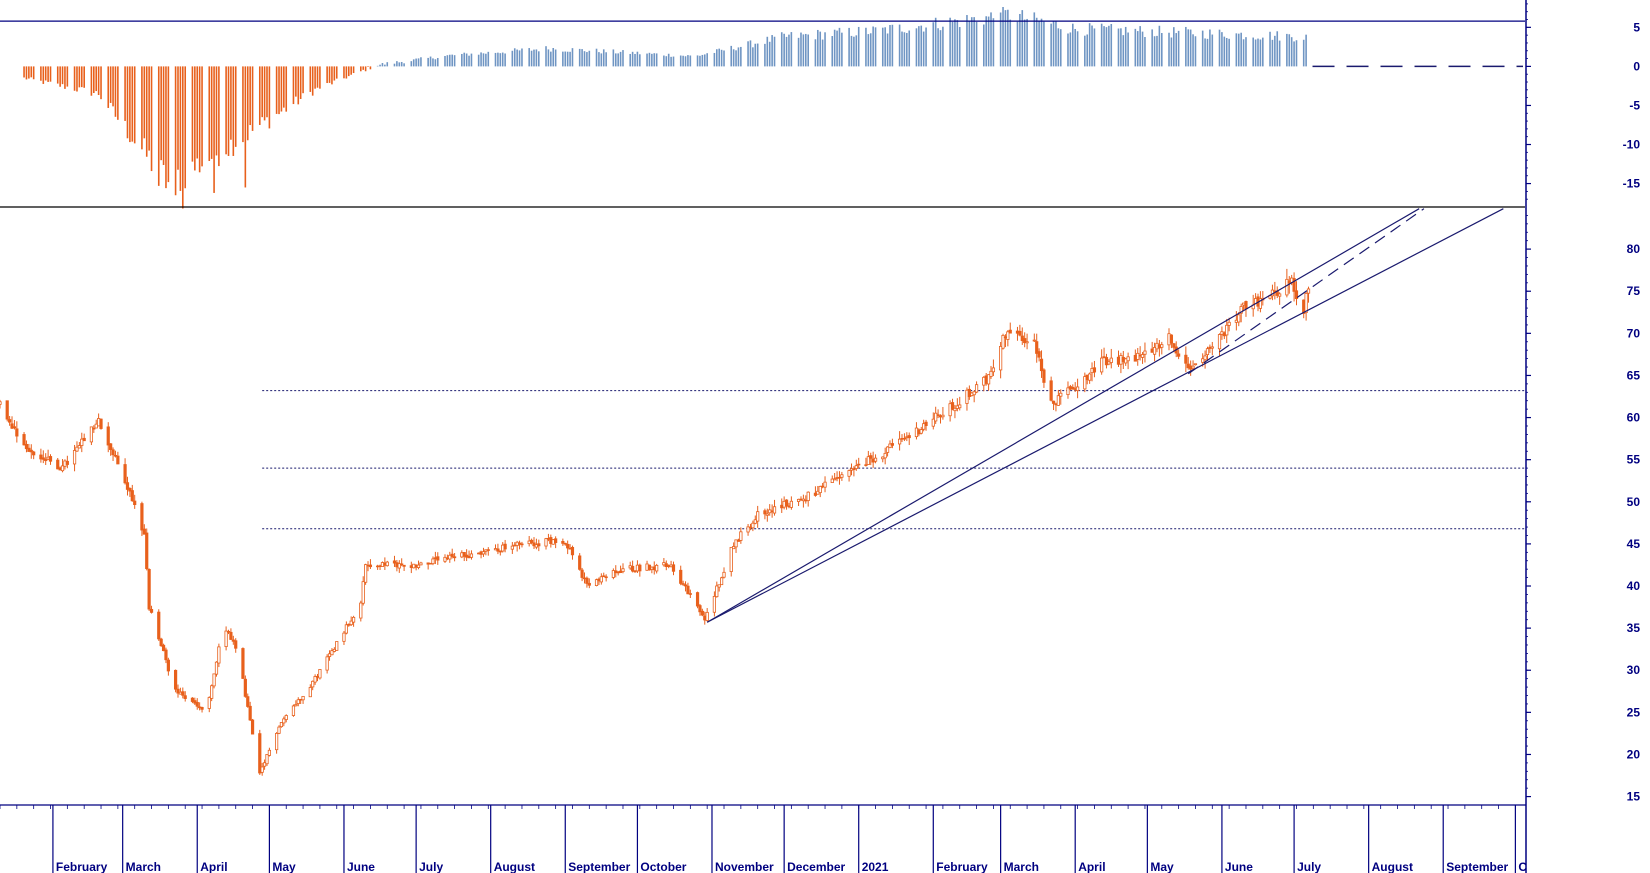  I want to click on month-label: July, so click(431, 866).